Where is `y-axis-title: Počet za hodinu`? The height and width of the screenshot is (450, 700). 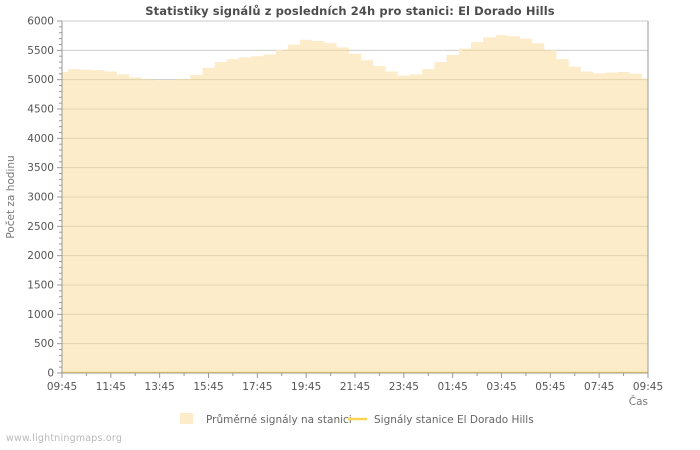 y-axis-title: Počet za hodinu is located at coordinates (11, 196).